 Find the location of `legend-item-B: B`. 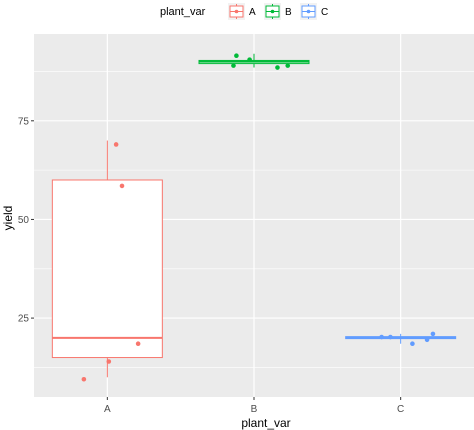

legend-item-B: B is located at coordinates (278, 11).